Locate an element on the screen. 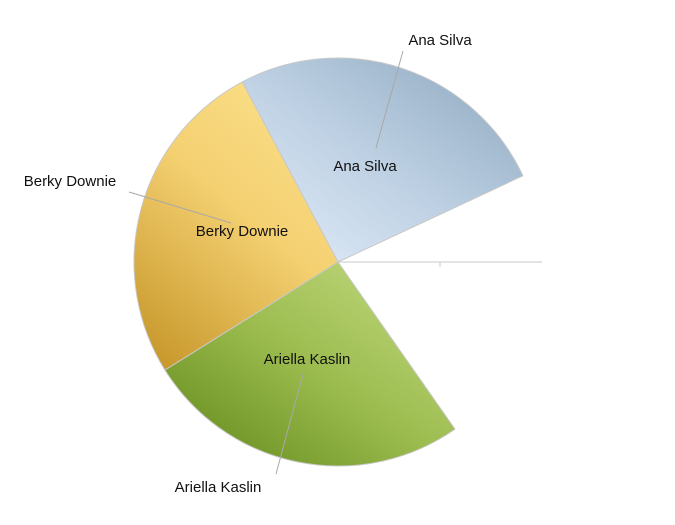 The image size is (675, 525). slice-label-inner: Ana Silva is located at coordinates (365, 166).